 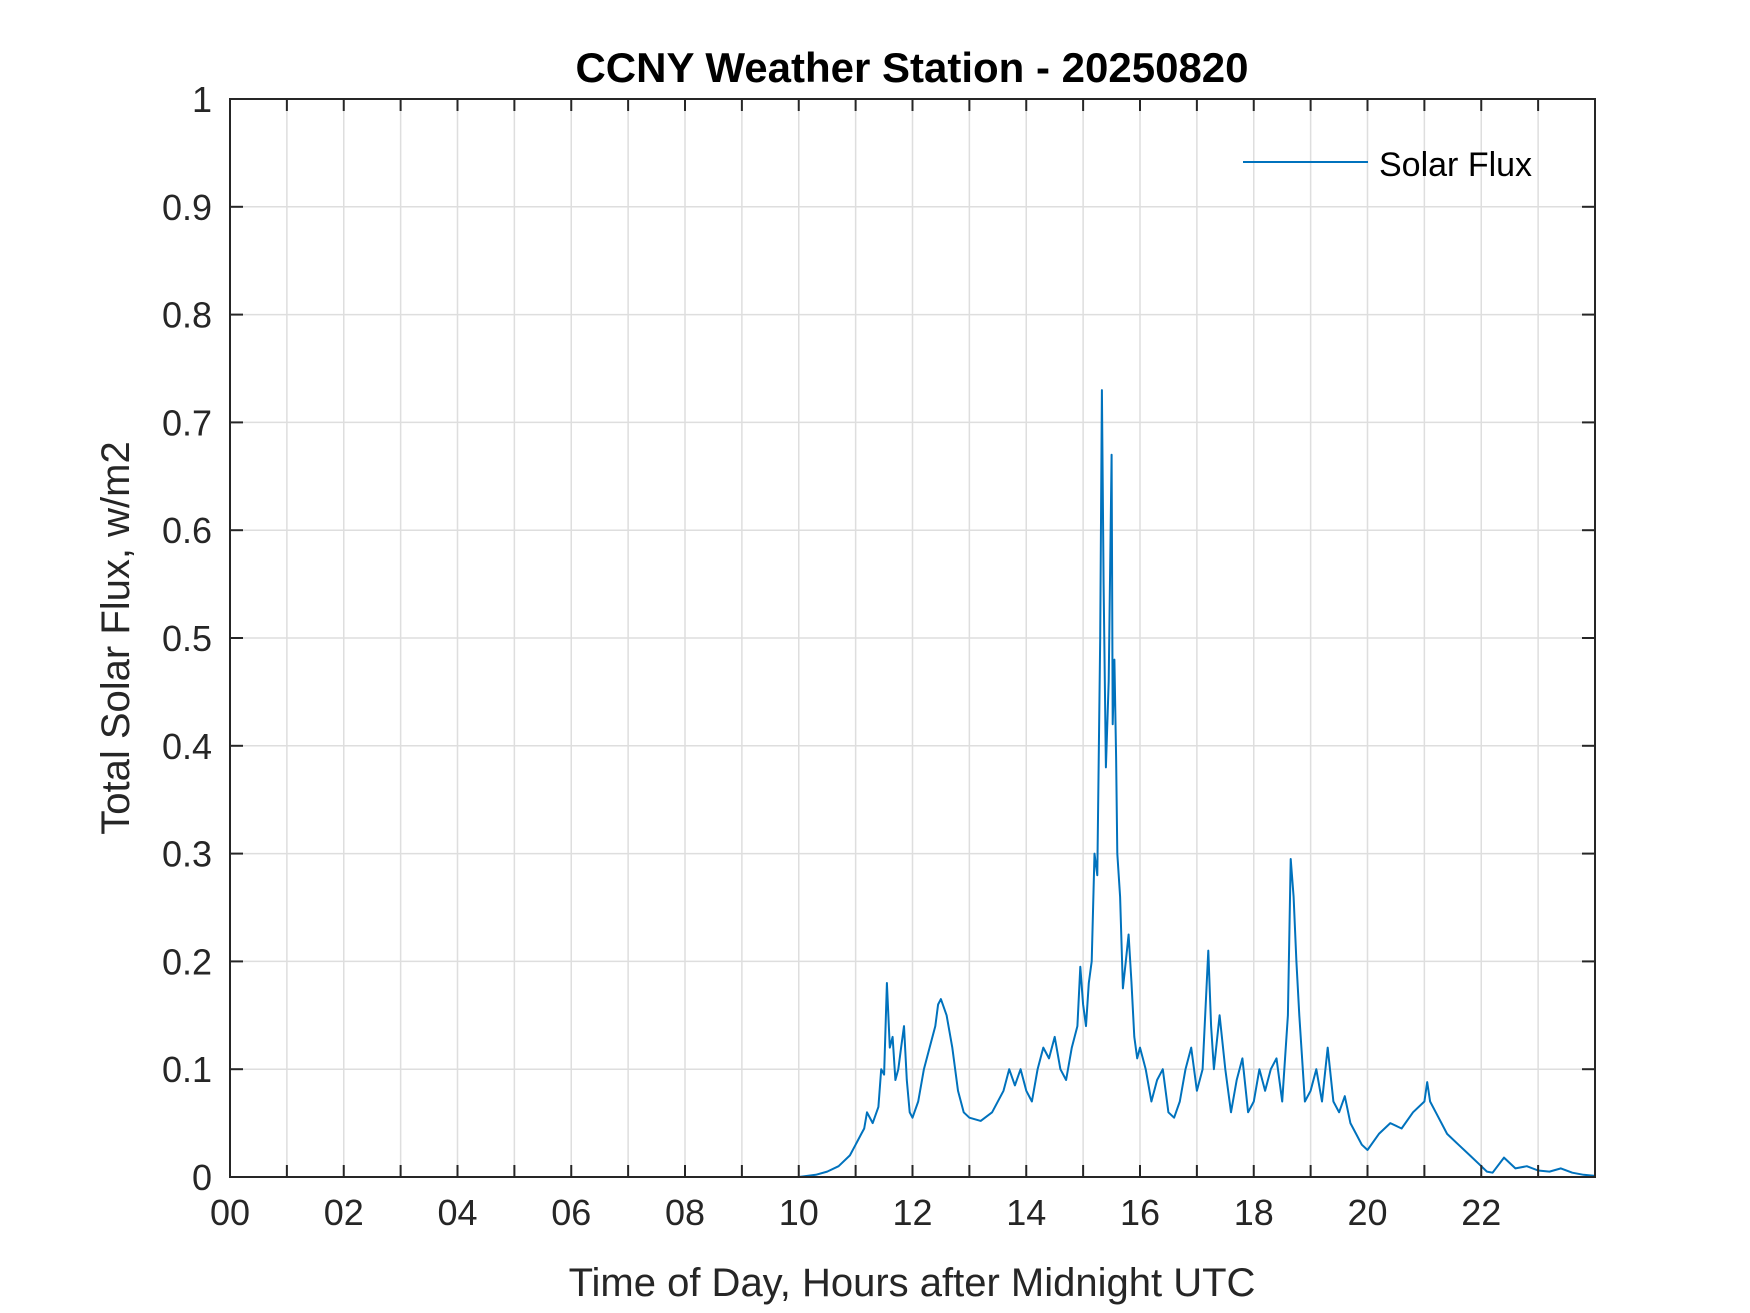 What do you see at coordinates (202, 99) in the screenshot?
I see `y-tick-label: 1` at bounding box center [202, 99].